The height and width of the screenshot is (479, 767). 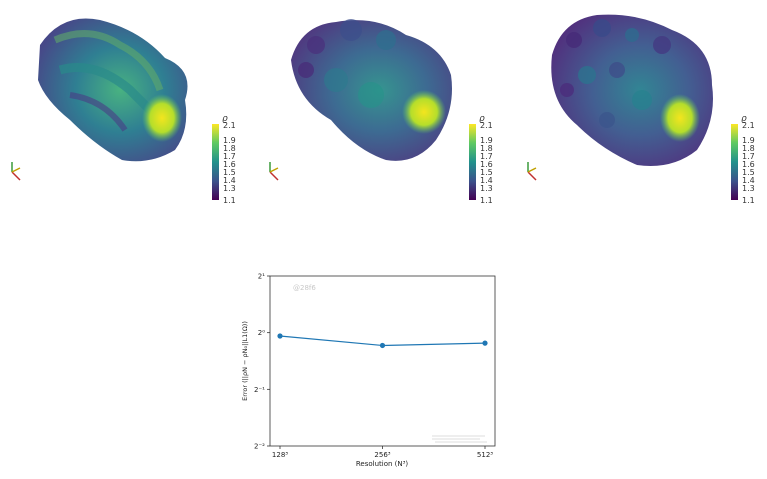 What do you see at coordinates (259, 447) in the screenshot?
I see `y-tick-label: 2⁻²` at bounding box center [259, 447].